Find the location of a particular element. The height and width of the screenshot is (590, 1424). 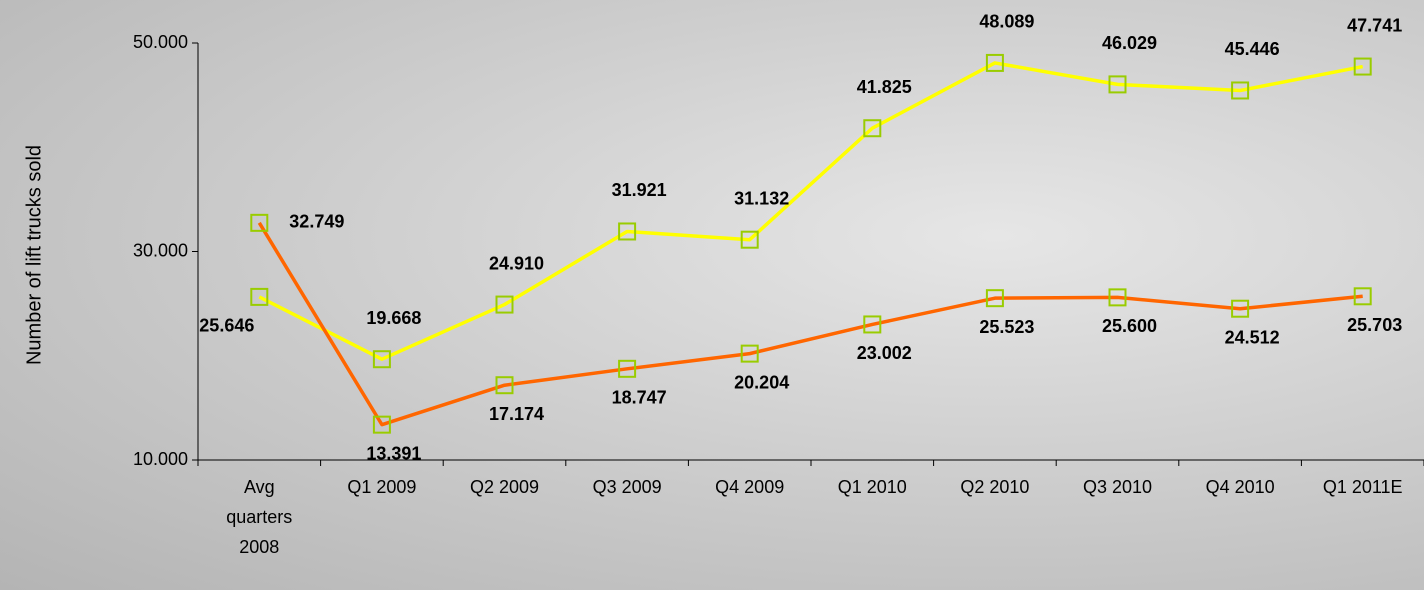

x-tick-label: Q2 2009 is located at coordinates (504, 487).